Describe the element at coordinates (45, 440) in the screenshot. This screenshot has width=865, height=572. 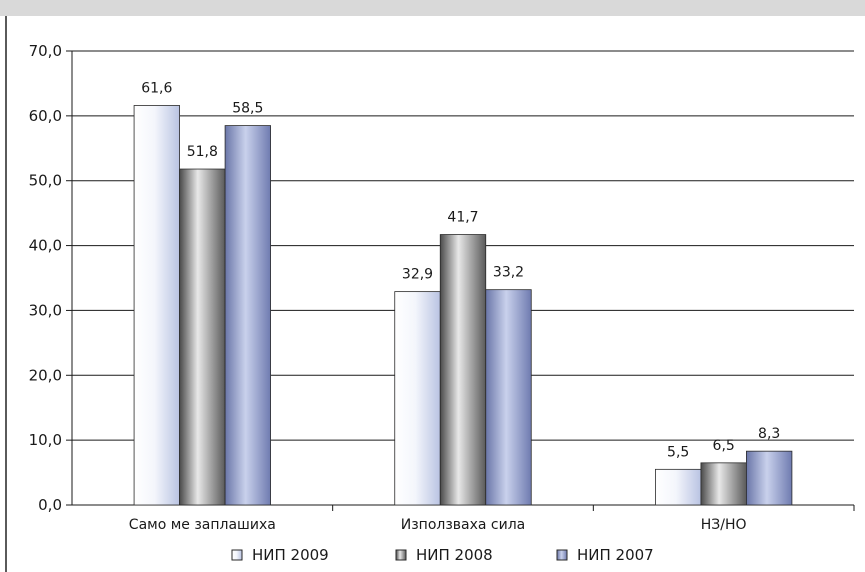
I see `y-tick-label: 10,0` at that location.